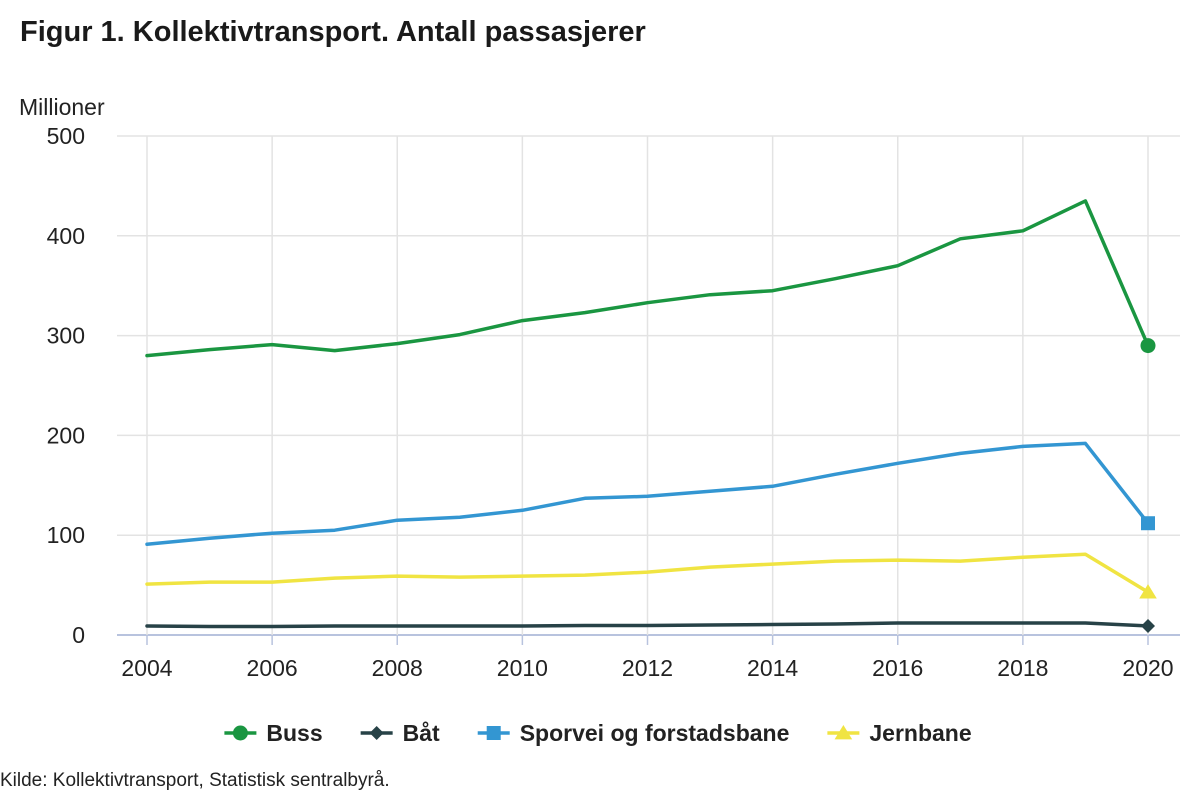 The width and height of the screenshot is (1199, 799). I want to click on legend-item: Buss, so click(273, 733).